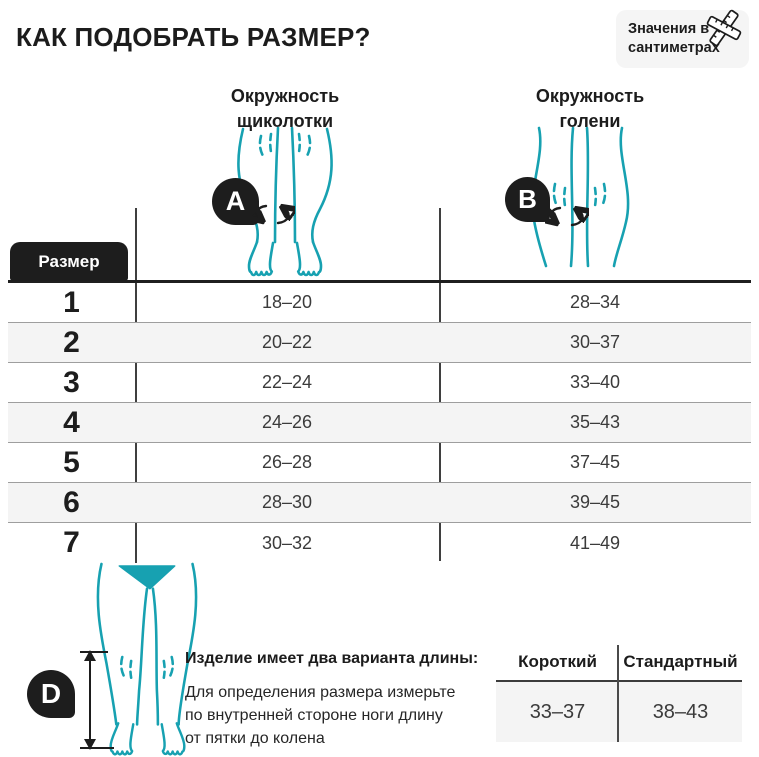 The height and width of the screenshot is (757, 759). I want to click on calf-range-cell: 28–34, so click(595, 302).